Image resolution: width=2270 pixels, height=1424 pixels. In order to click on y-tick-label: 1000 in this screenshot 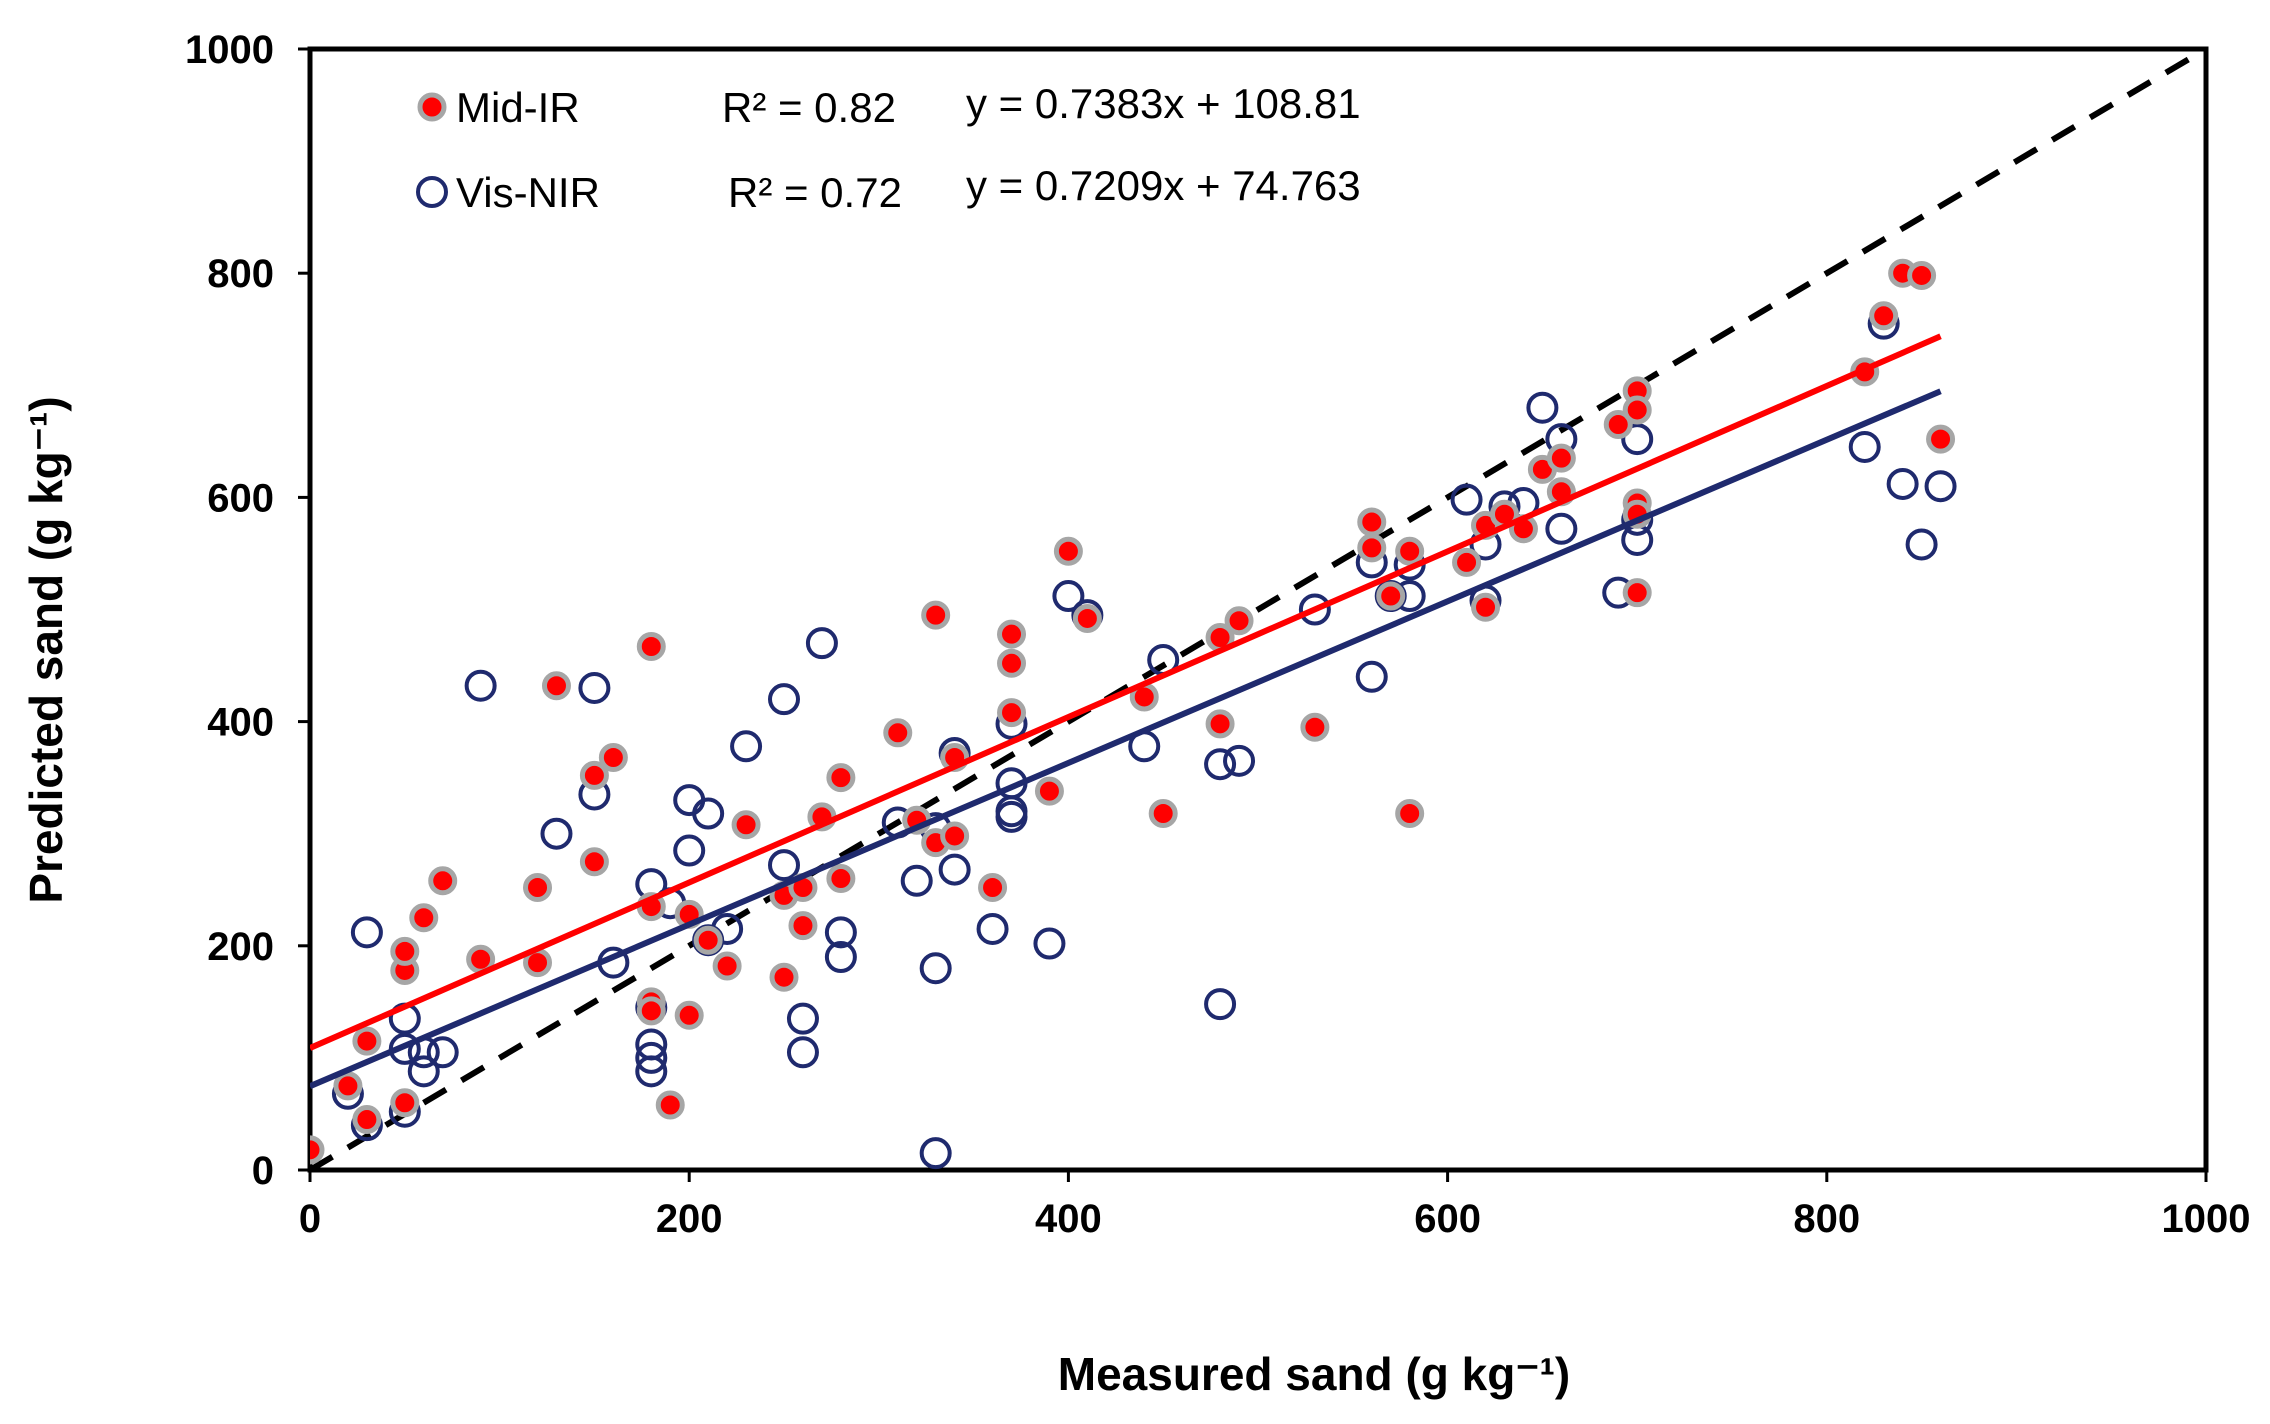, I will do `click(229, 50)`.